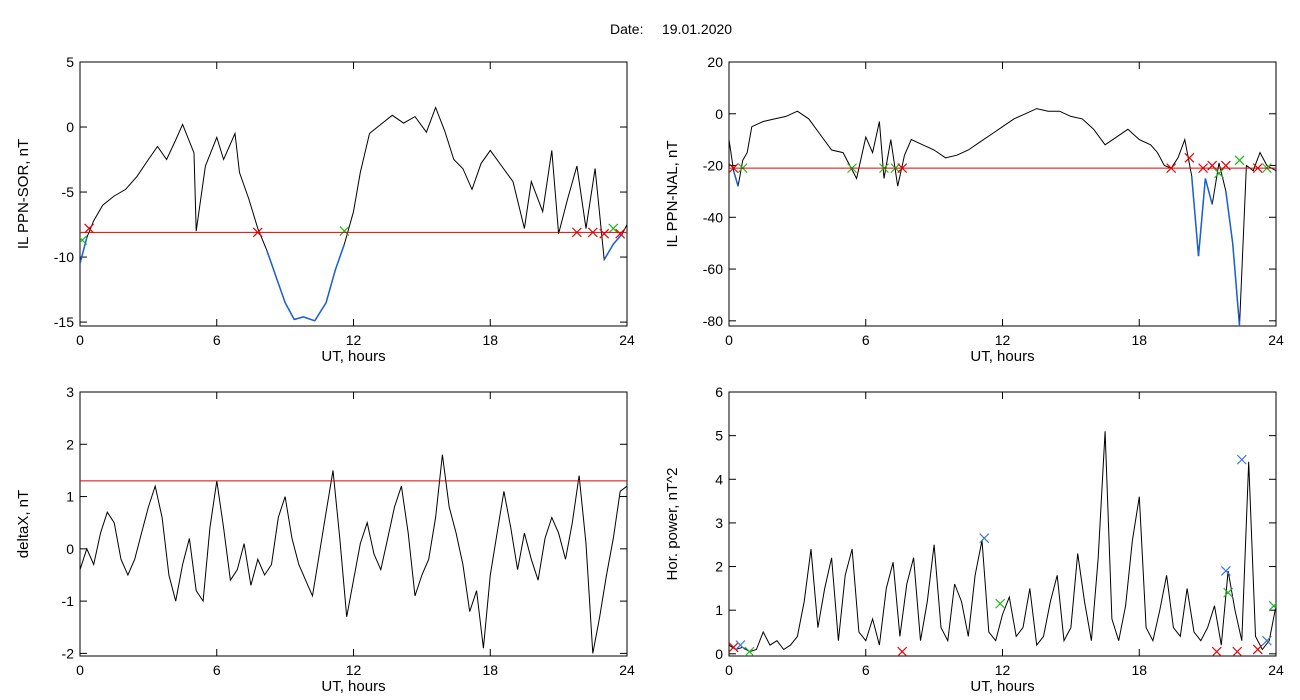 The image size is (1300, 700). I want to click on y-tick-label: 4, so click(719, 479).